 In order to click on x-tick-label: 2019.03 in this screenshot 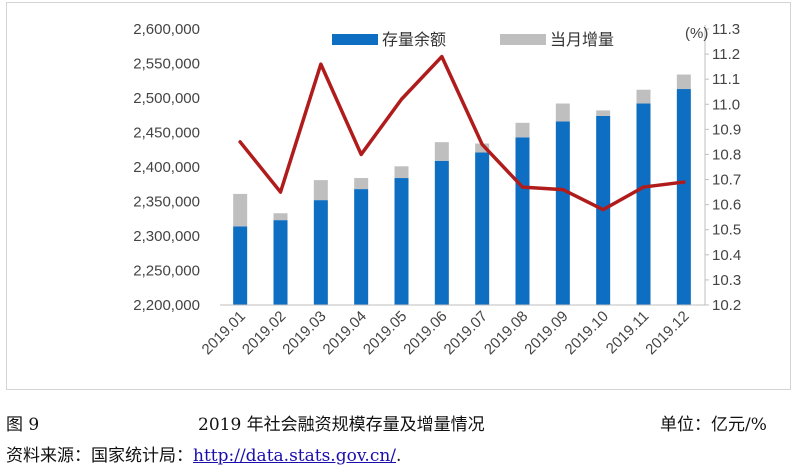, I will do `click(304, 333)`.